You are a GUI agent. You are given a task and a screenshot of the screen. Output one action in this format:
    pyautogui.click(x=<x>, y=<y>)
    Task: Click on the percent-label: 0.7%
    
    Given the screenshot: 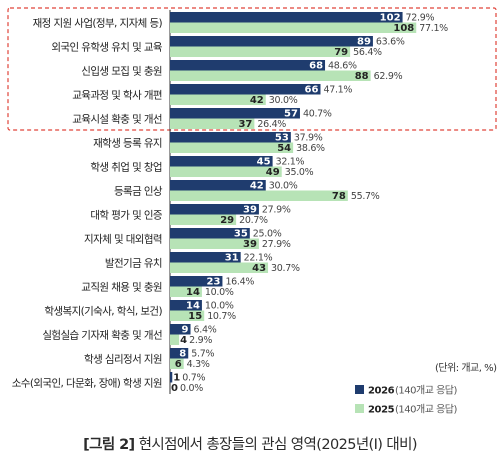 What is the action you would take?
    pyautogui.click(x=193, y=378)
    